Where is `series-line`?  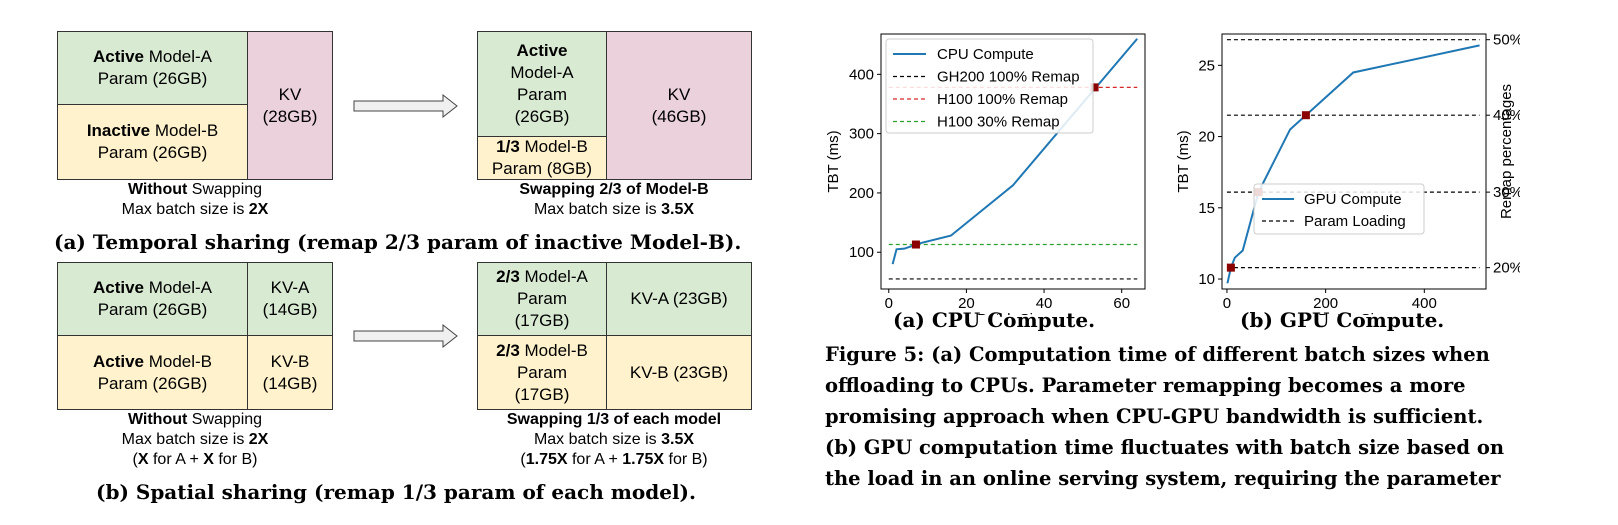
series-line is located at coordinates (1353, 164).